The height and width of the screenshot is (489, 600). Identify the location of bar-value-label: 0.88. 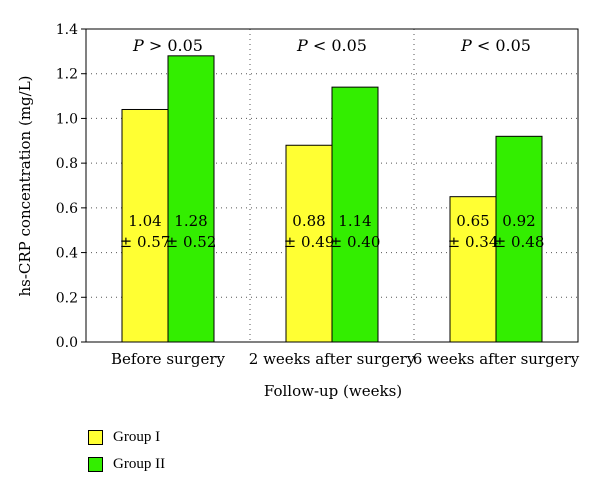
(308, 221).